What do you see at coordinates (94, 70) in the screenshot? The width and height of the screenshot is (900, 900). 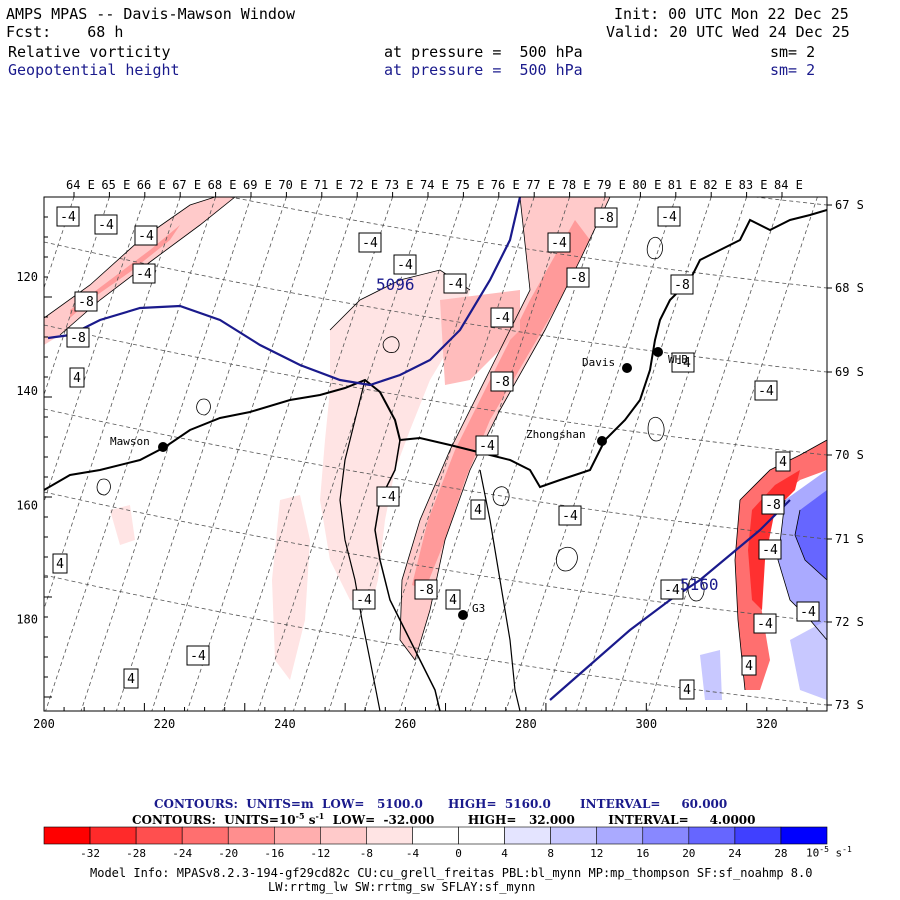 I see `field2-name: Geopotential height` at bounding box center [94, 70].